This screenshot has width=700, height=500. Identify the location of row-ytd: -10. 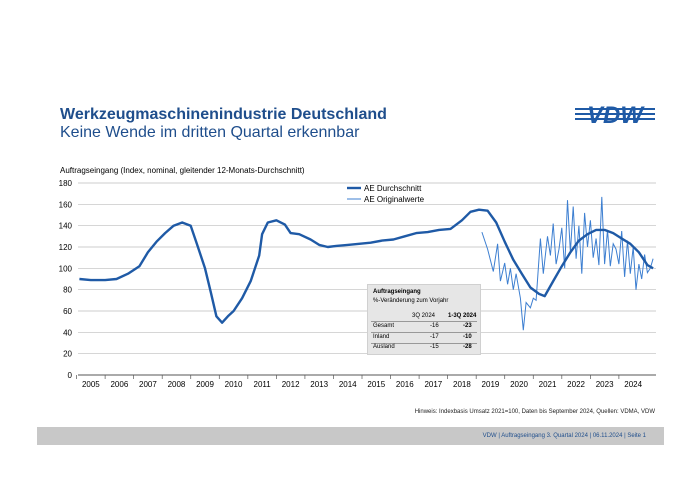
(467, 337).